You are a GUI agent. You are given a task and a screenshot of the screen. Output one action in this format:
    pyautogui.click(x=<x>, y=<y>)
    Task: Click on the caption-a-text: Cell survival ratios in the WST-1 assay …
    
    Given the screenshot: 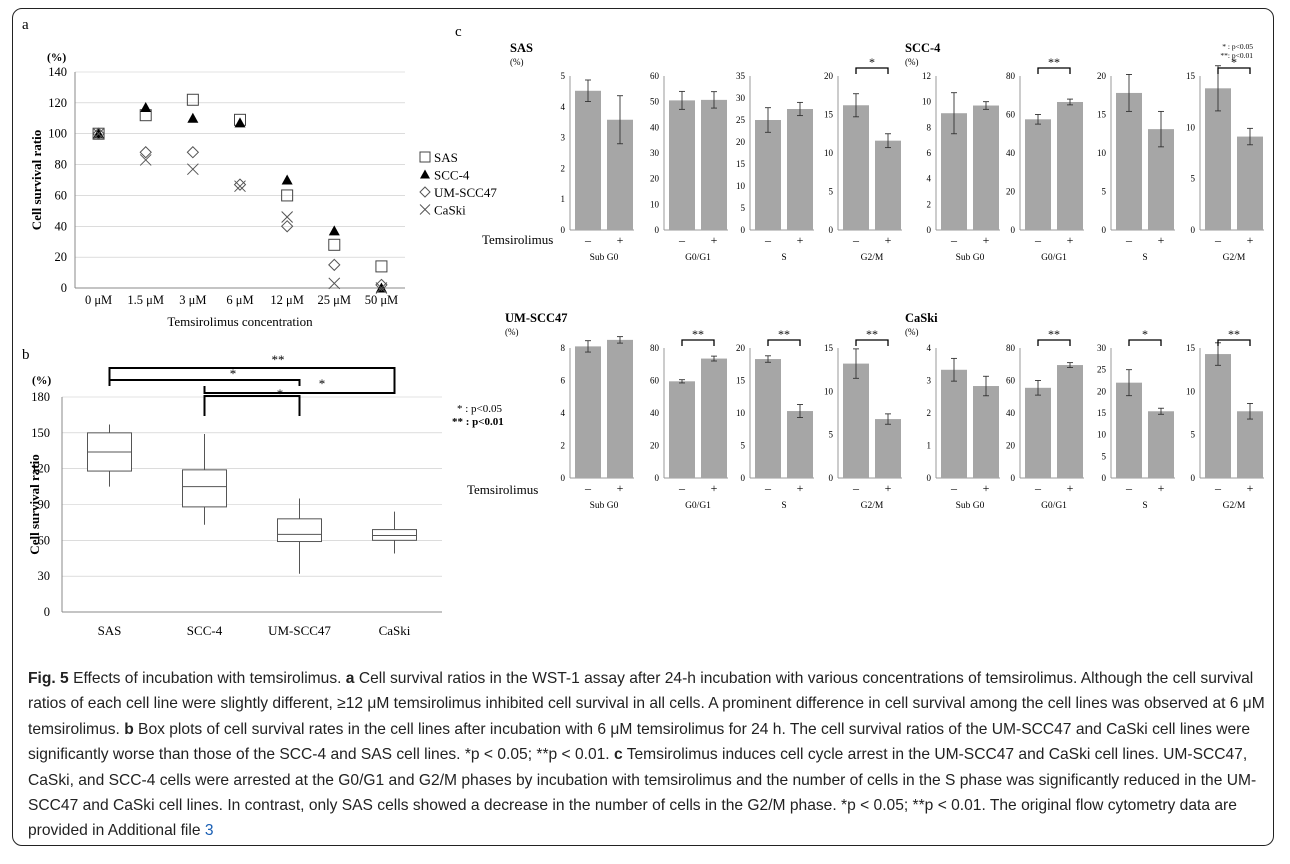 What is the action you would take?
    pyautogui.click(x=646, y=704)
    